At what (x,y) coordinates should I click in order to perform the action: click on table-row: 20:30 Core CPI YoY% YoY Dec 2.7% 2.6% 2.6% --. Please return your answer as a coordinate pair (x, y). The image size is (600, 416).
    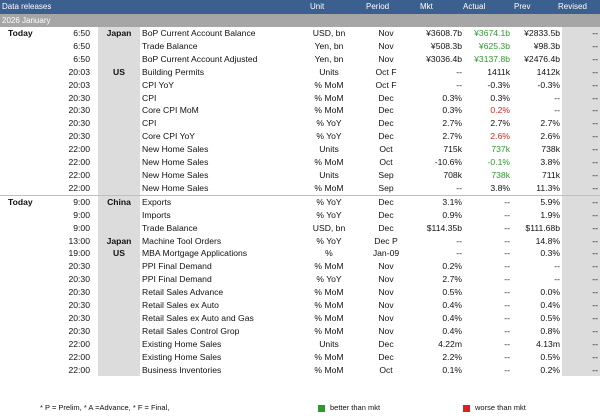
    Looking at the image, I should click on (300, 137).